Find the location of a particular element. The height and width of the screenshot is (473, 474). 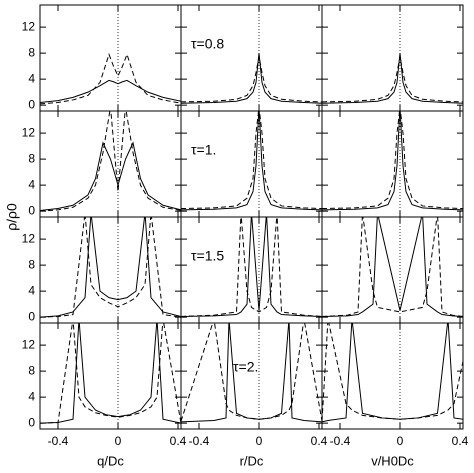

annotation: τ=1. is located at coordinates (203, 150).